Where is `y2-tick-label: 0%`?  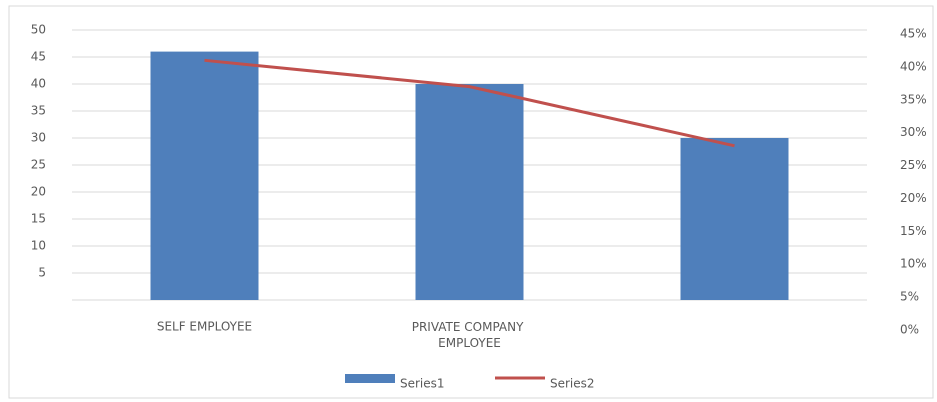
y2-tick-label: 0% is located at coordinates (909, 330).